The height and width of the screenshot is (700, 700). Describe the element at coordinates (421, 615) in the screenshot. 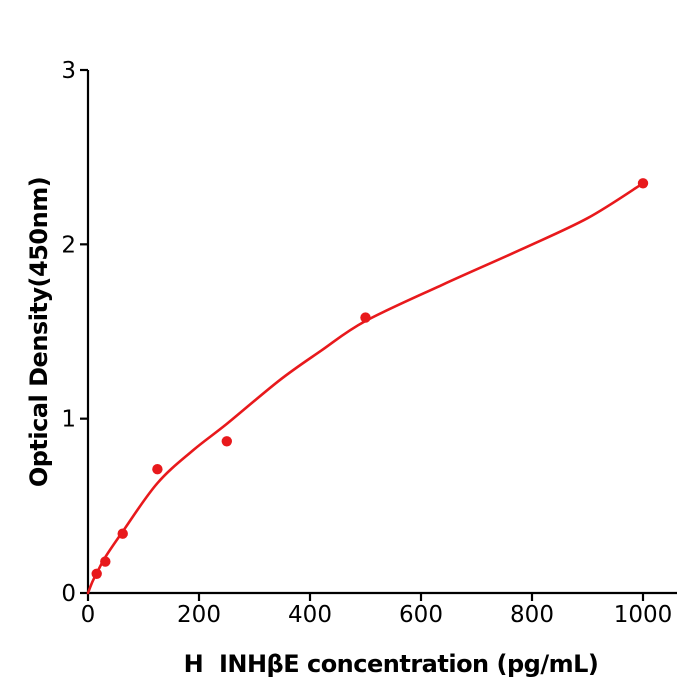

I see `x-tick-label: 600` at that location.